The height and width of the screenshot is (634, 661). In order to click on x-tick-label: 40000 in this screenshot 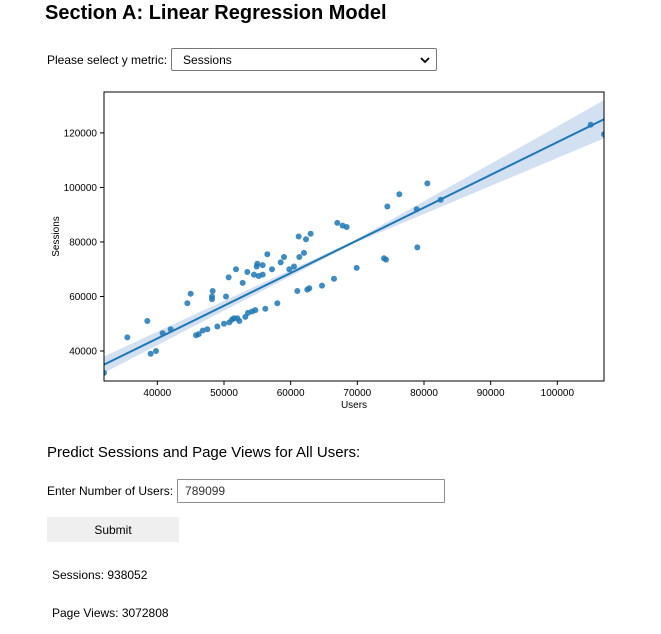, I will do `click(157, 393)`.